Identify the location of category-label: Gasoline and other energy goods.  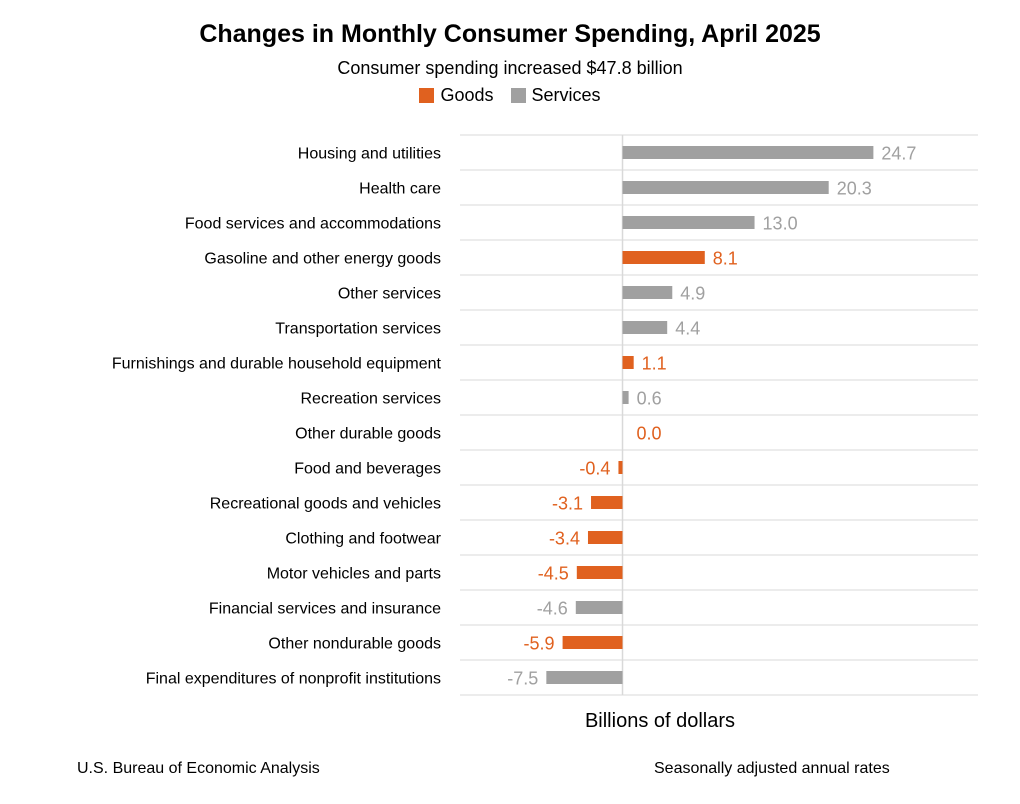
(322, 259).